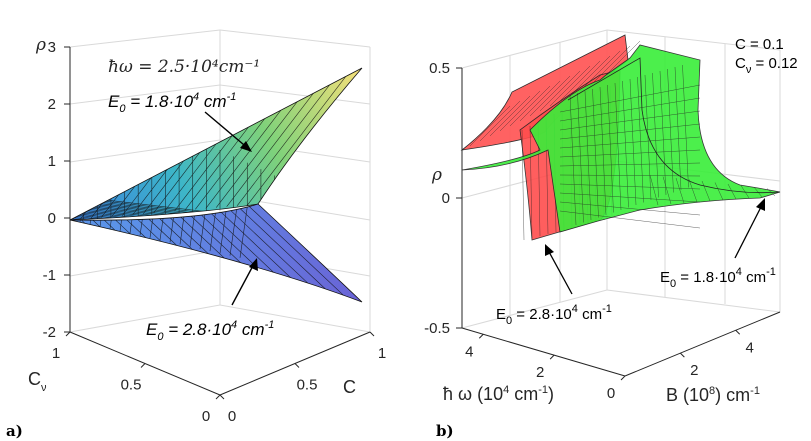 The width and height of the screenshot is (811, 441). What do you see at coordinates (49, 275) in the screenshot?
I see `panel-a-z-tick-label: -1` at bounding box center [49, 275].